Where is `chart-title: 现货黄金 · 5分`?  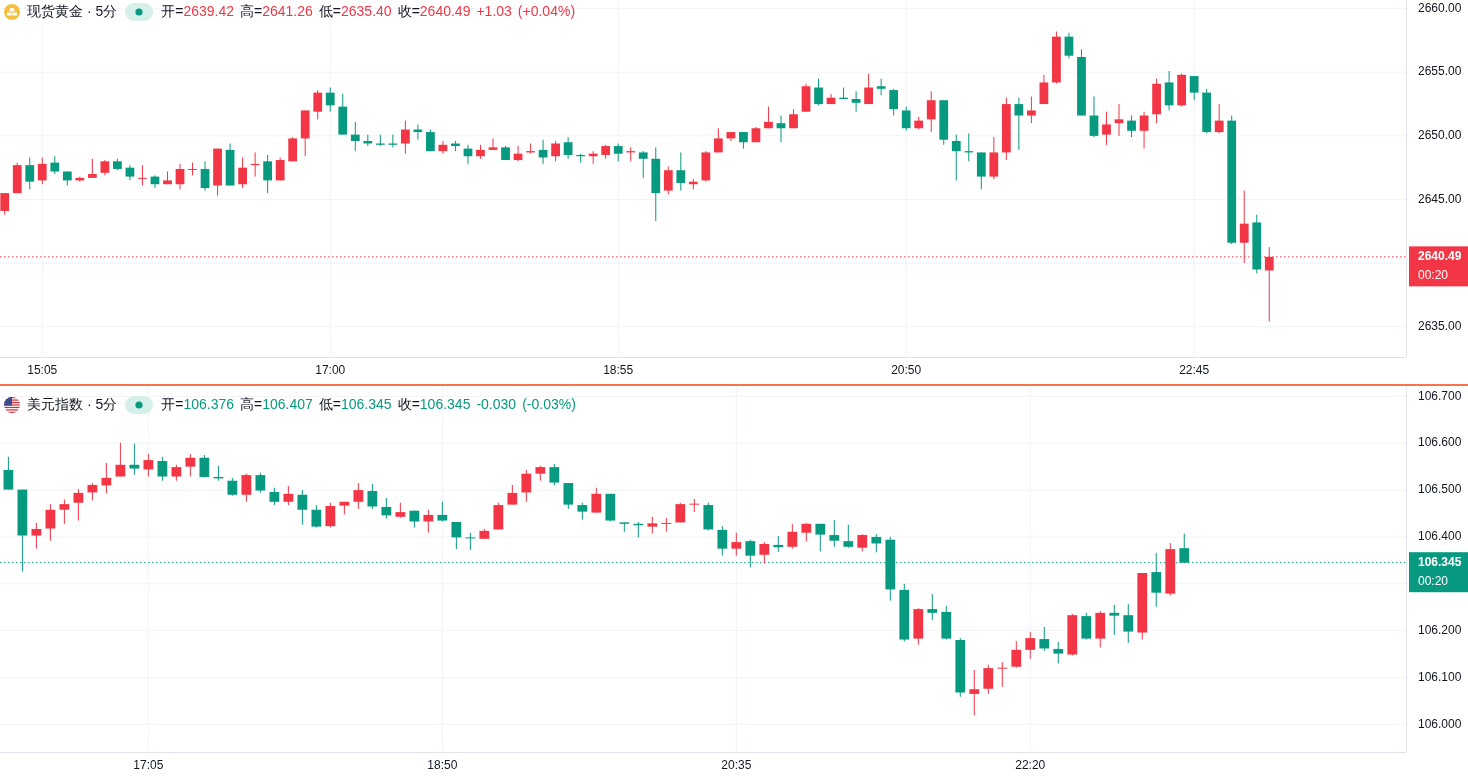 chart-title: 现货黄金 · 5分 is located at coordinates (72, 12).